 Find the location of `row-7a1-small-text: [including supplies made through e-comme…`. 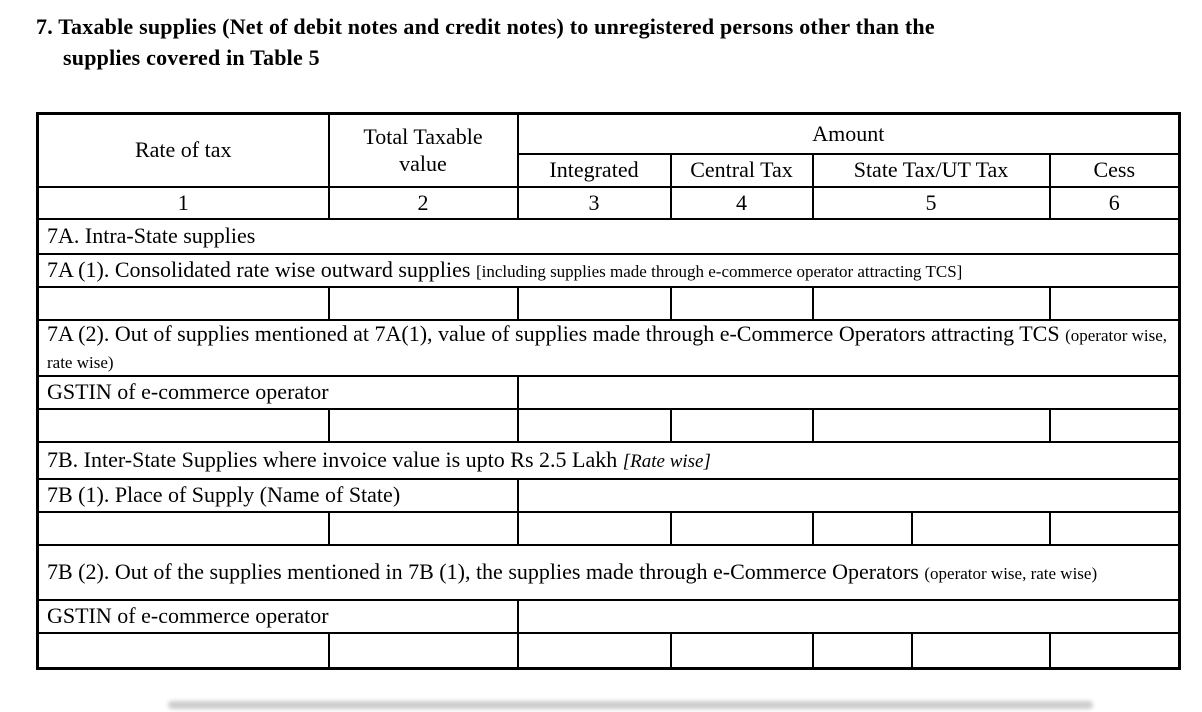

row-7a1-small-text: [including supplies made through e-comme… is located at coordinates (719, 272).